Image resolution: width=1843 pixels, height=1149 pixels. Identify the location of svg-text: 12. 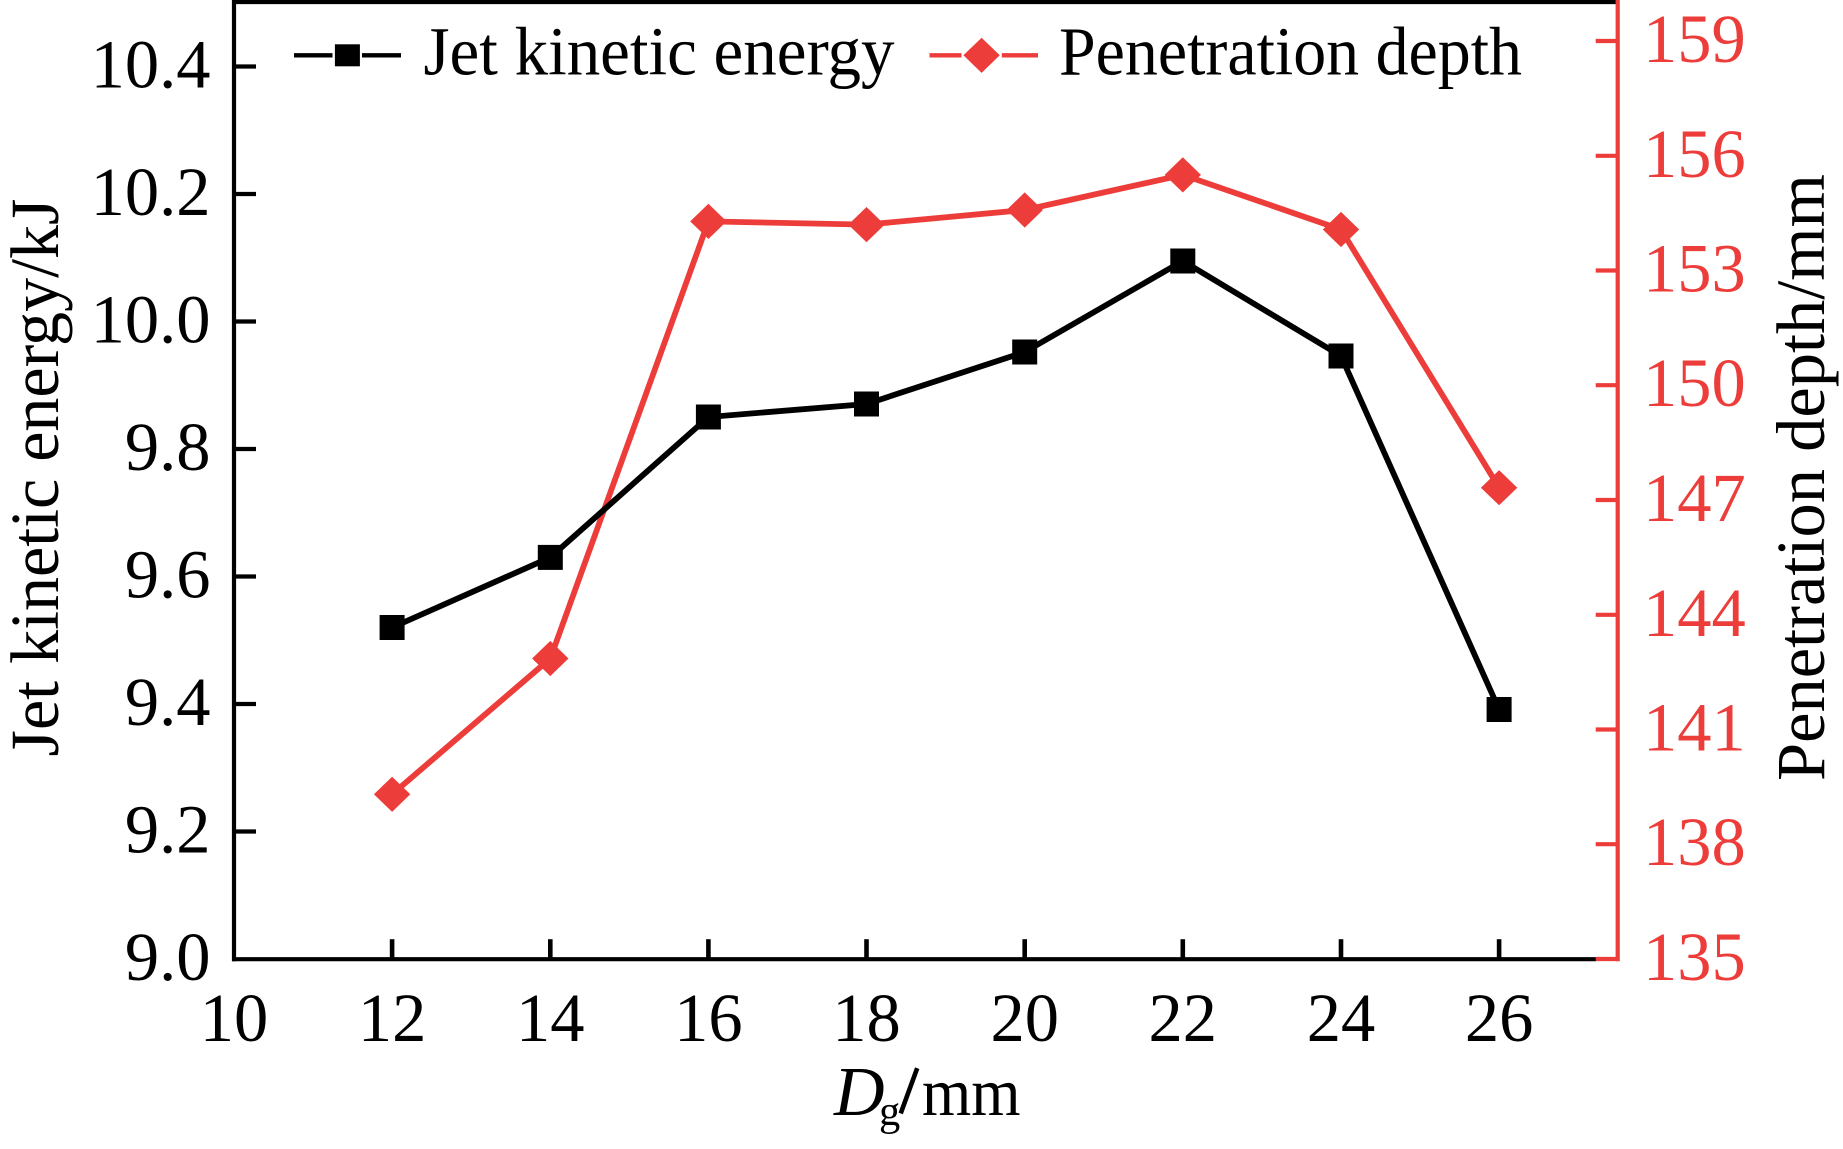
(392, 1018).